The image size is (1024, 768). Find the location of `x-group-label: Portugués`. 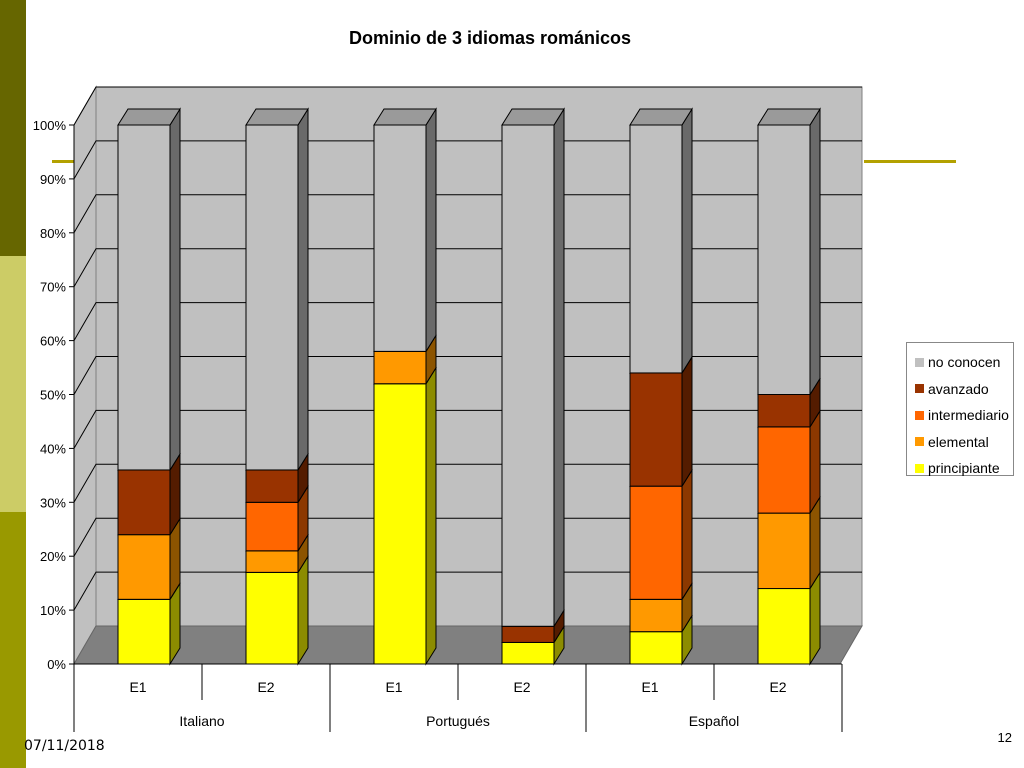

x-group-label: Portugués is located at coordinates (458, 721).